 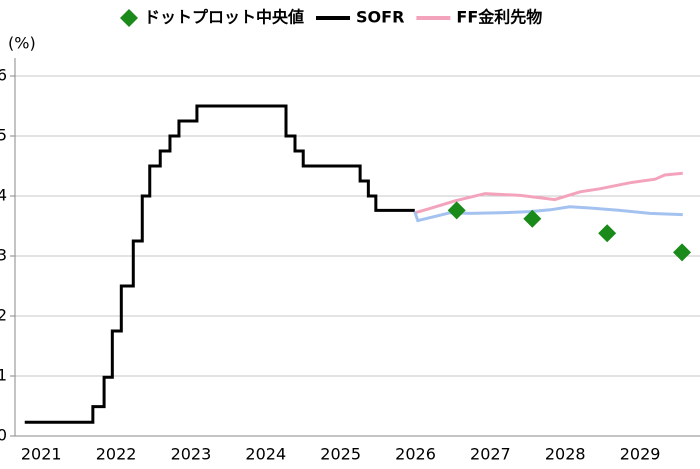 What do you see at coordinates (415, 454) in the screenshot?
I see `x-tick-label: 2026` at bounding box center [415, 454].